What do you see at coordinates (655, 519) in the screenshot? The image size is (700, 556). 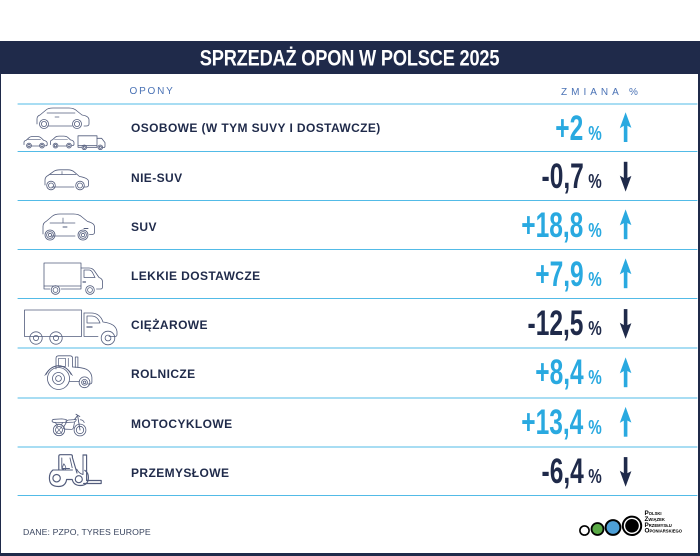 I see `svg-text: ZWIĄZEK` at bounding box center [655, 519].